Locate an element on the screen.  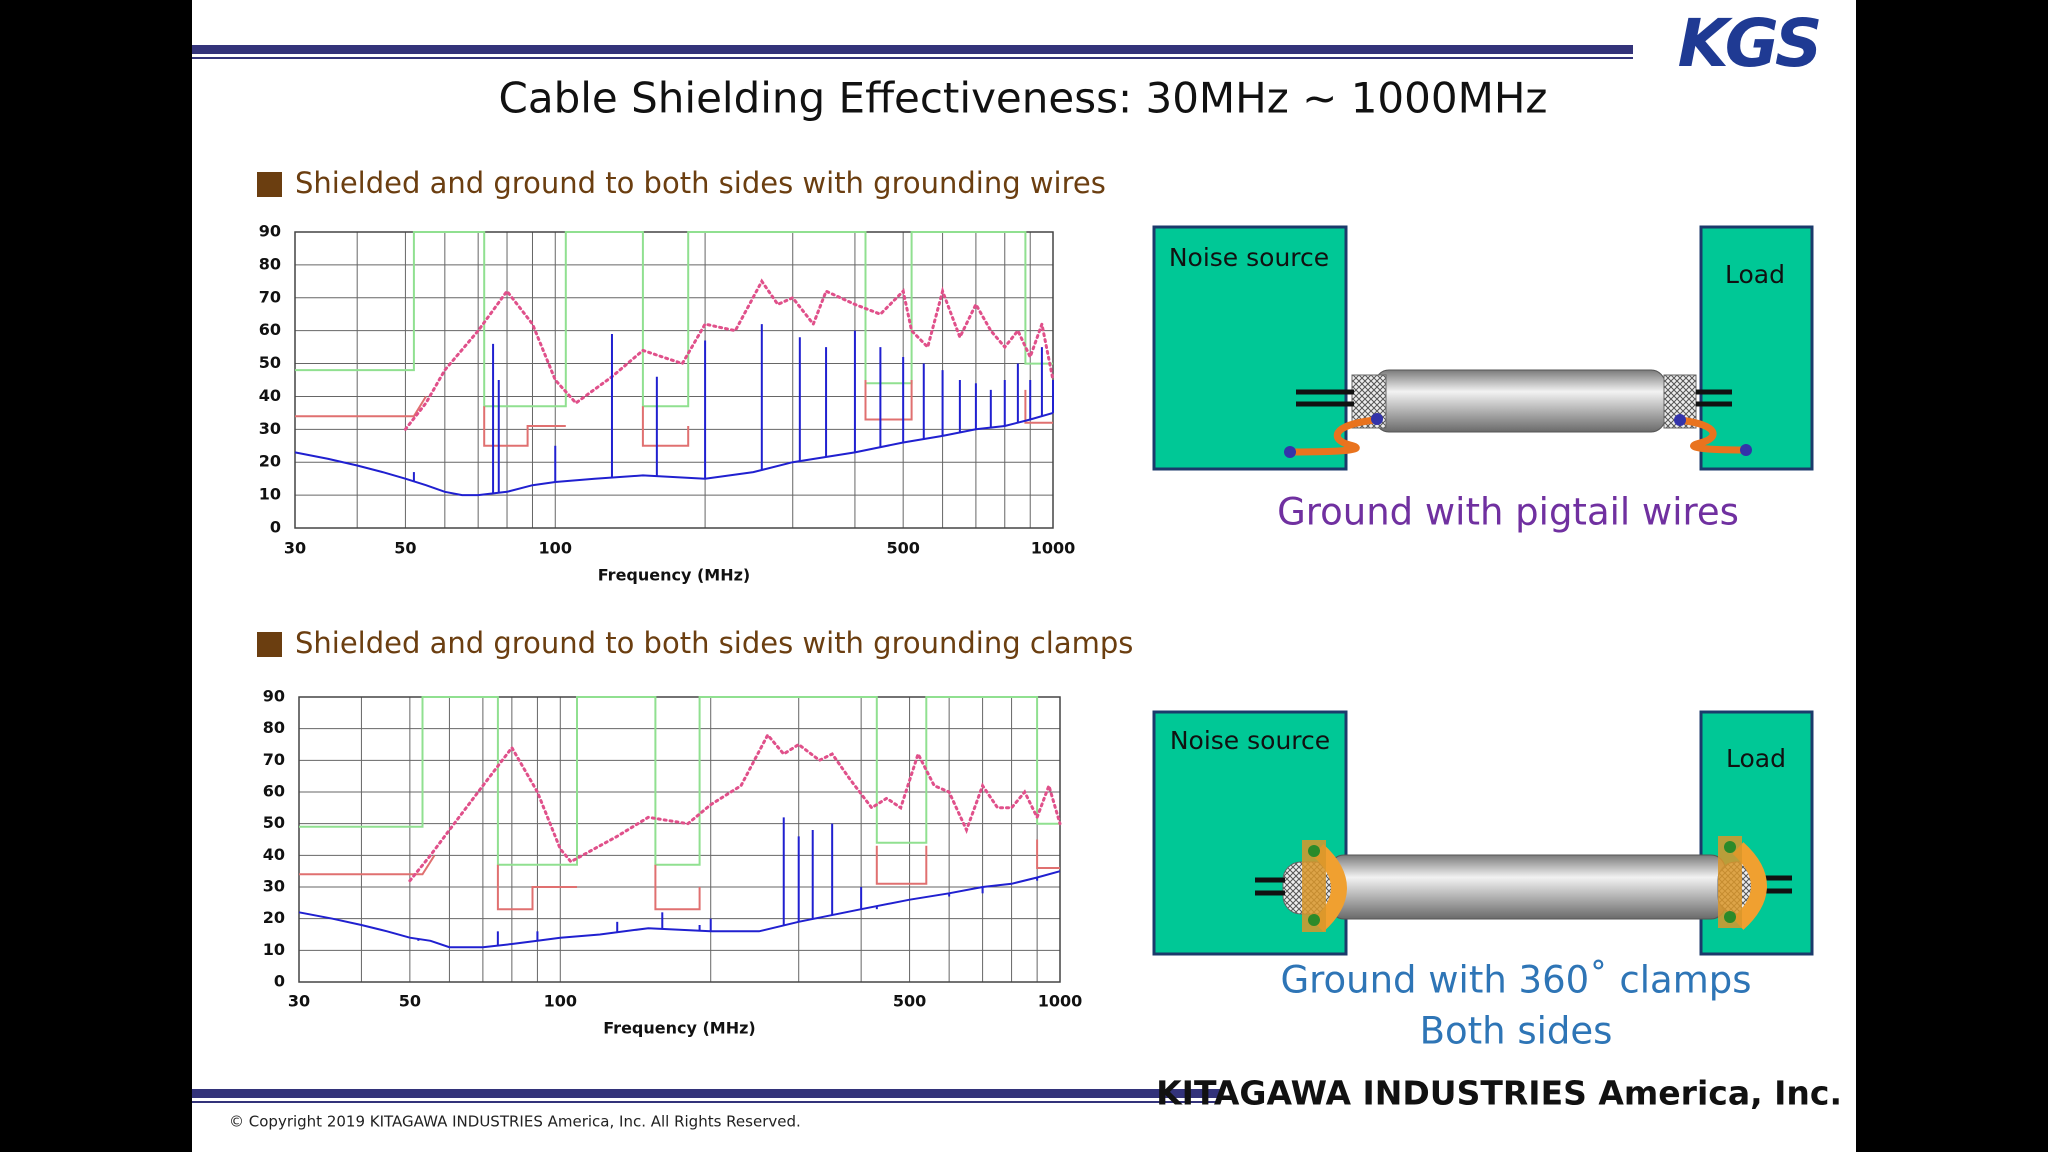
caption: Both sides is located at coordinates (1516, 1031).